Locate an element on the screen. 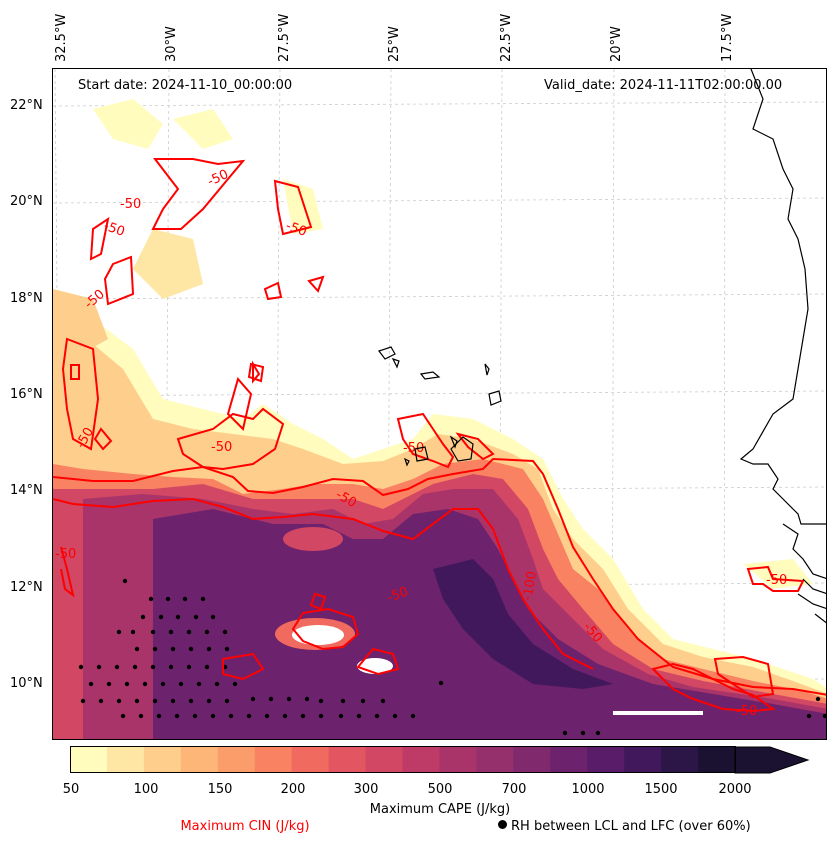  colorbar-outline is located at coordinates (403, 759).